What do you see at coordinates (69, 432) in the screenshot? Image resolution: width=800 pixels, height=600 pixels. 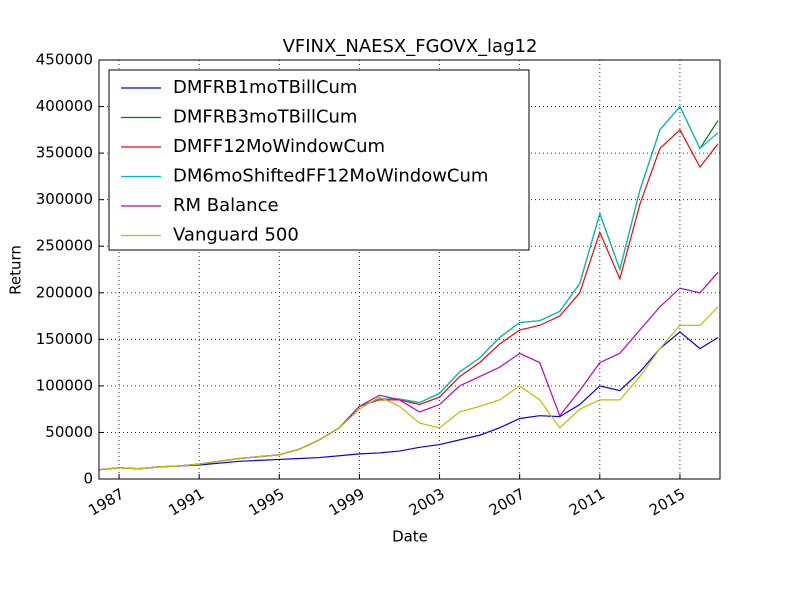 I see `y-tick-label: 50000` at bounding box center [69, 432].